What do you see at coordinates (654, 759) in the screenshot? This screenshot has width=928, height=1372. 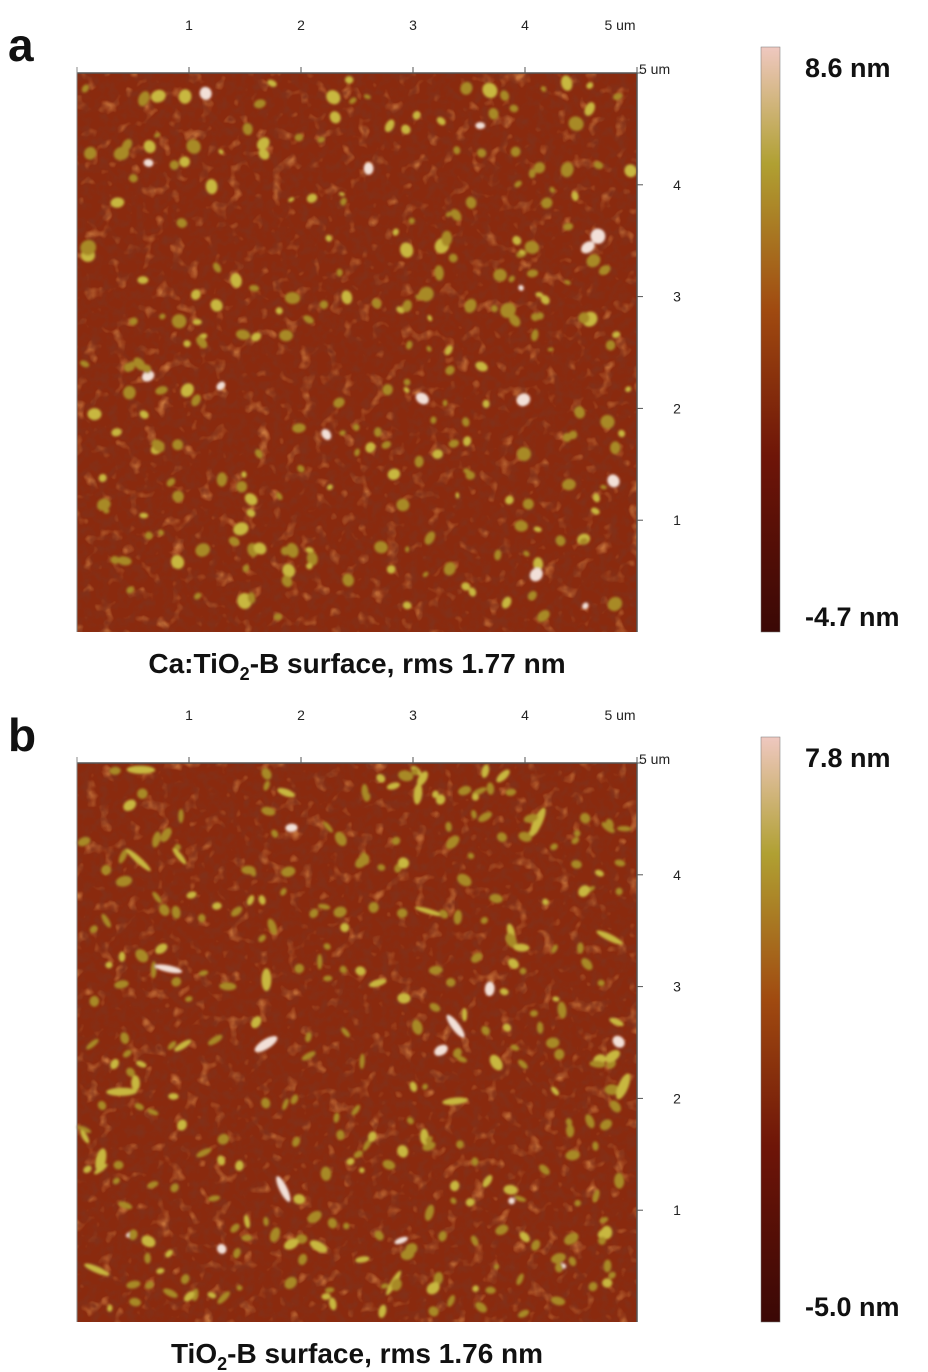 I see `right-tick-label: 5 um` at bounding box center [654, 759].